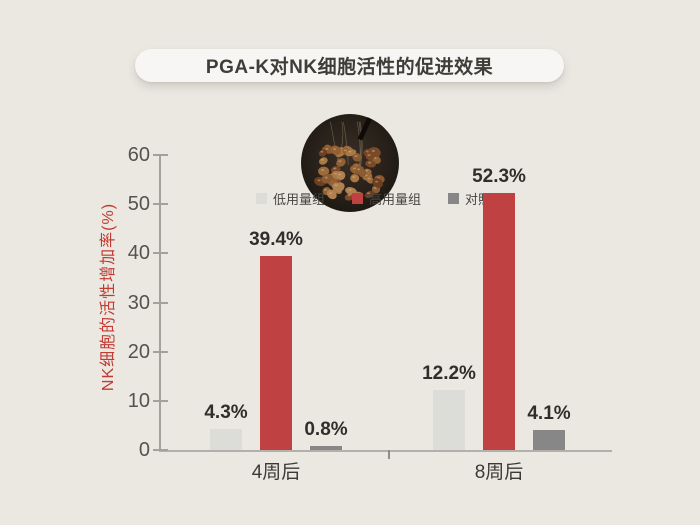 The image size is (700, 525). What do you see at coordinates (549, 413) in the screenshot?
I see `bar-value-label: 4.1%` at bounding box center [549, 413].